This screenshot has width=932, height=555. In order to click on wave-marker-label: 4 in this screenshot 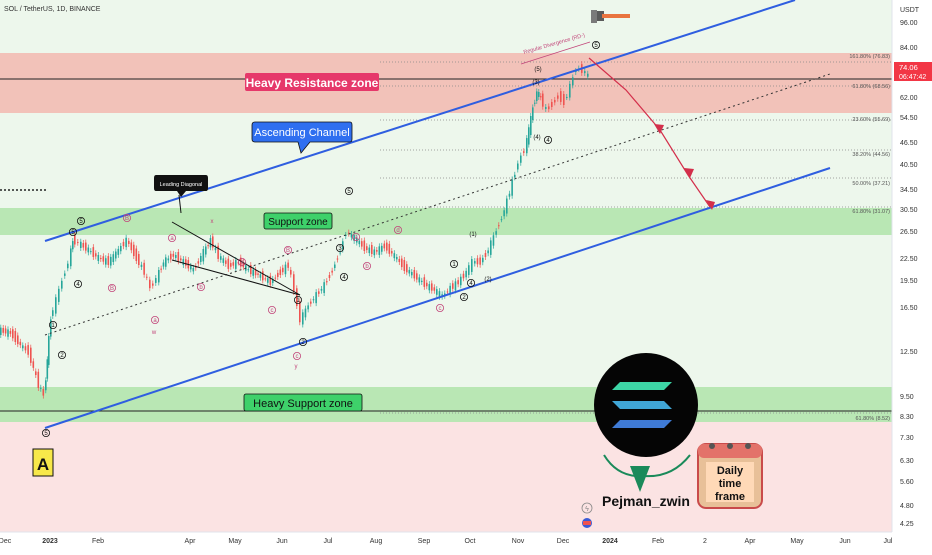, I will do `click(344, 278)`.